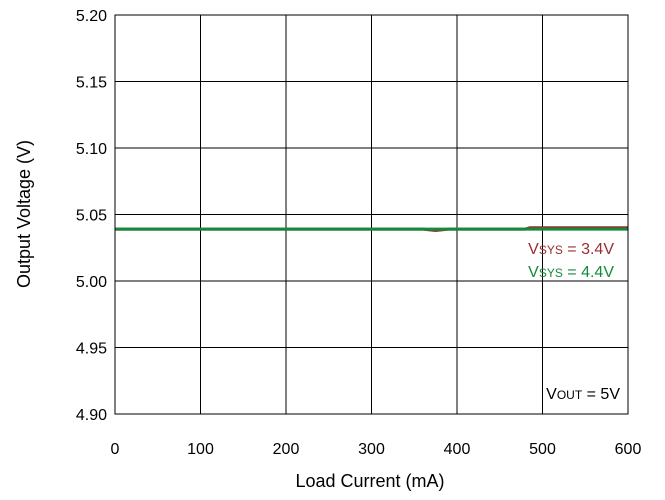  I want to click on y-tick-label: 5.15, so click(91, 83).